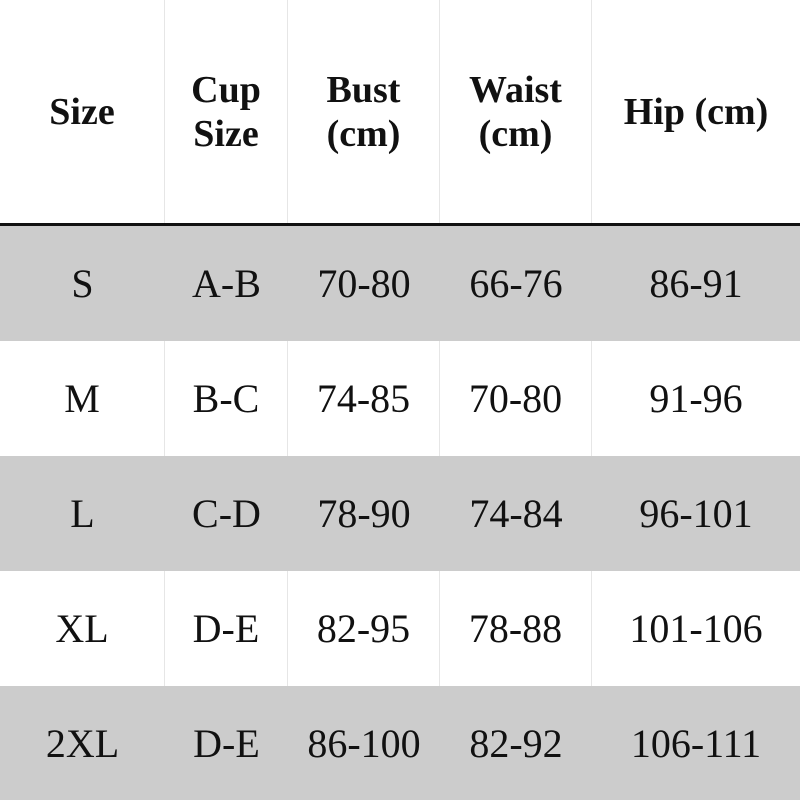 This screenshot has width=800, height=800. I want to click on table-cell: 106-111, so click(696, 743).